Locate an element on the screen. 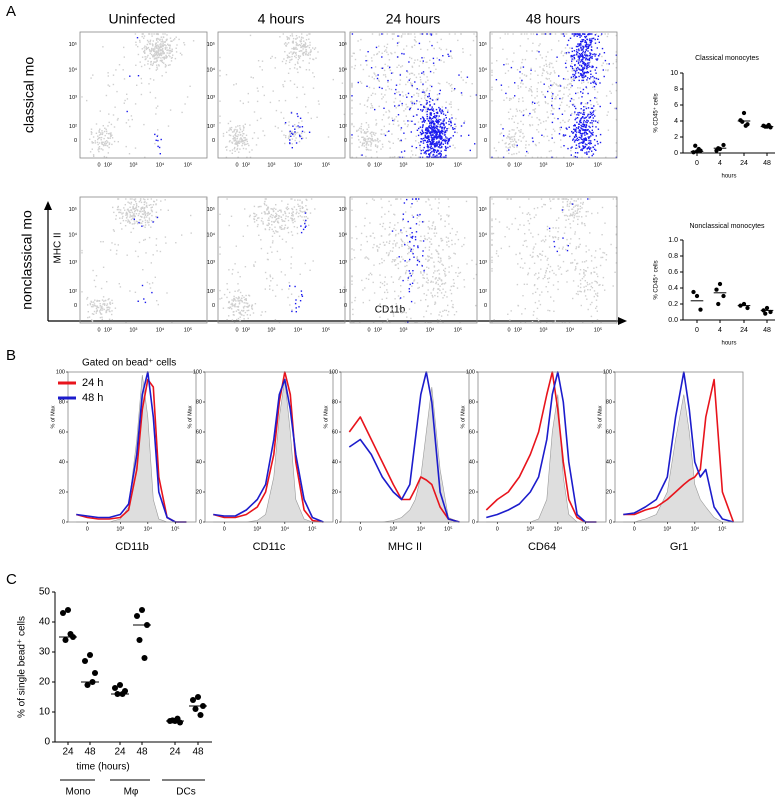 The width and height of the screenshot is (779, 800). y-tick-label: 0 is located at coordinates (485, 306).